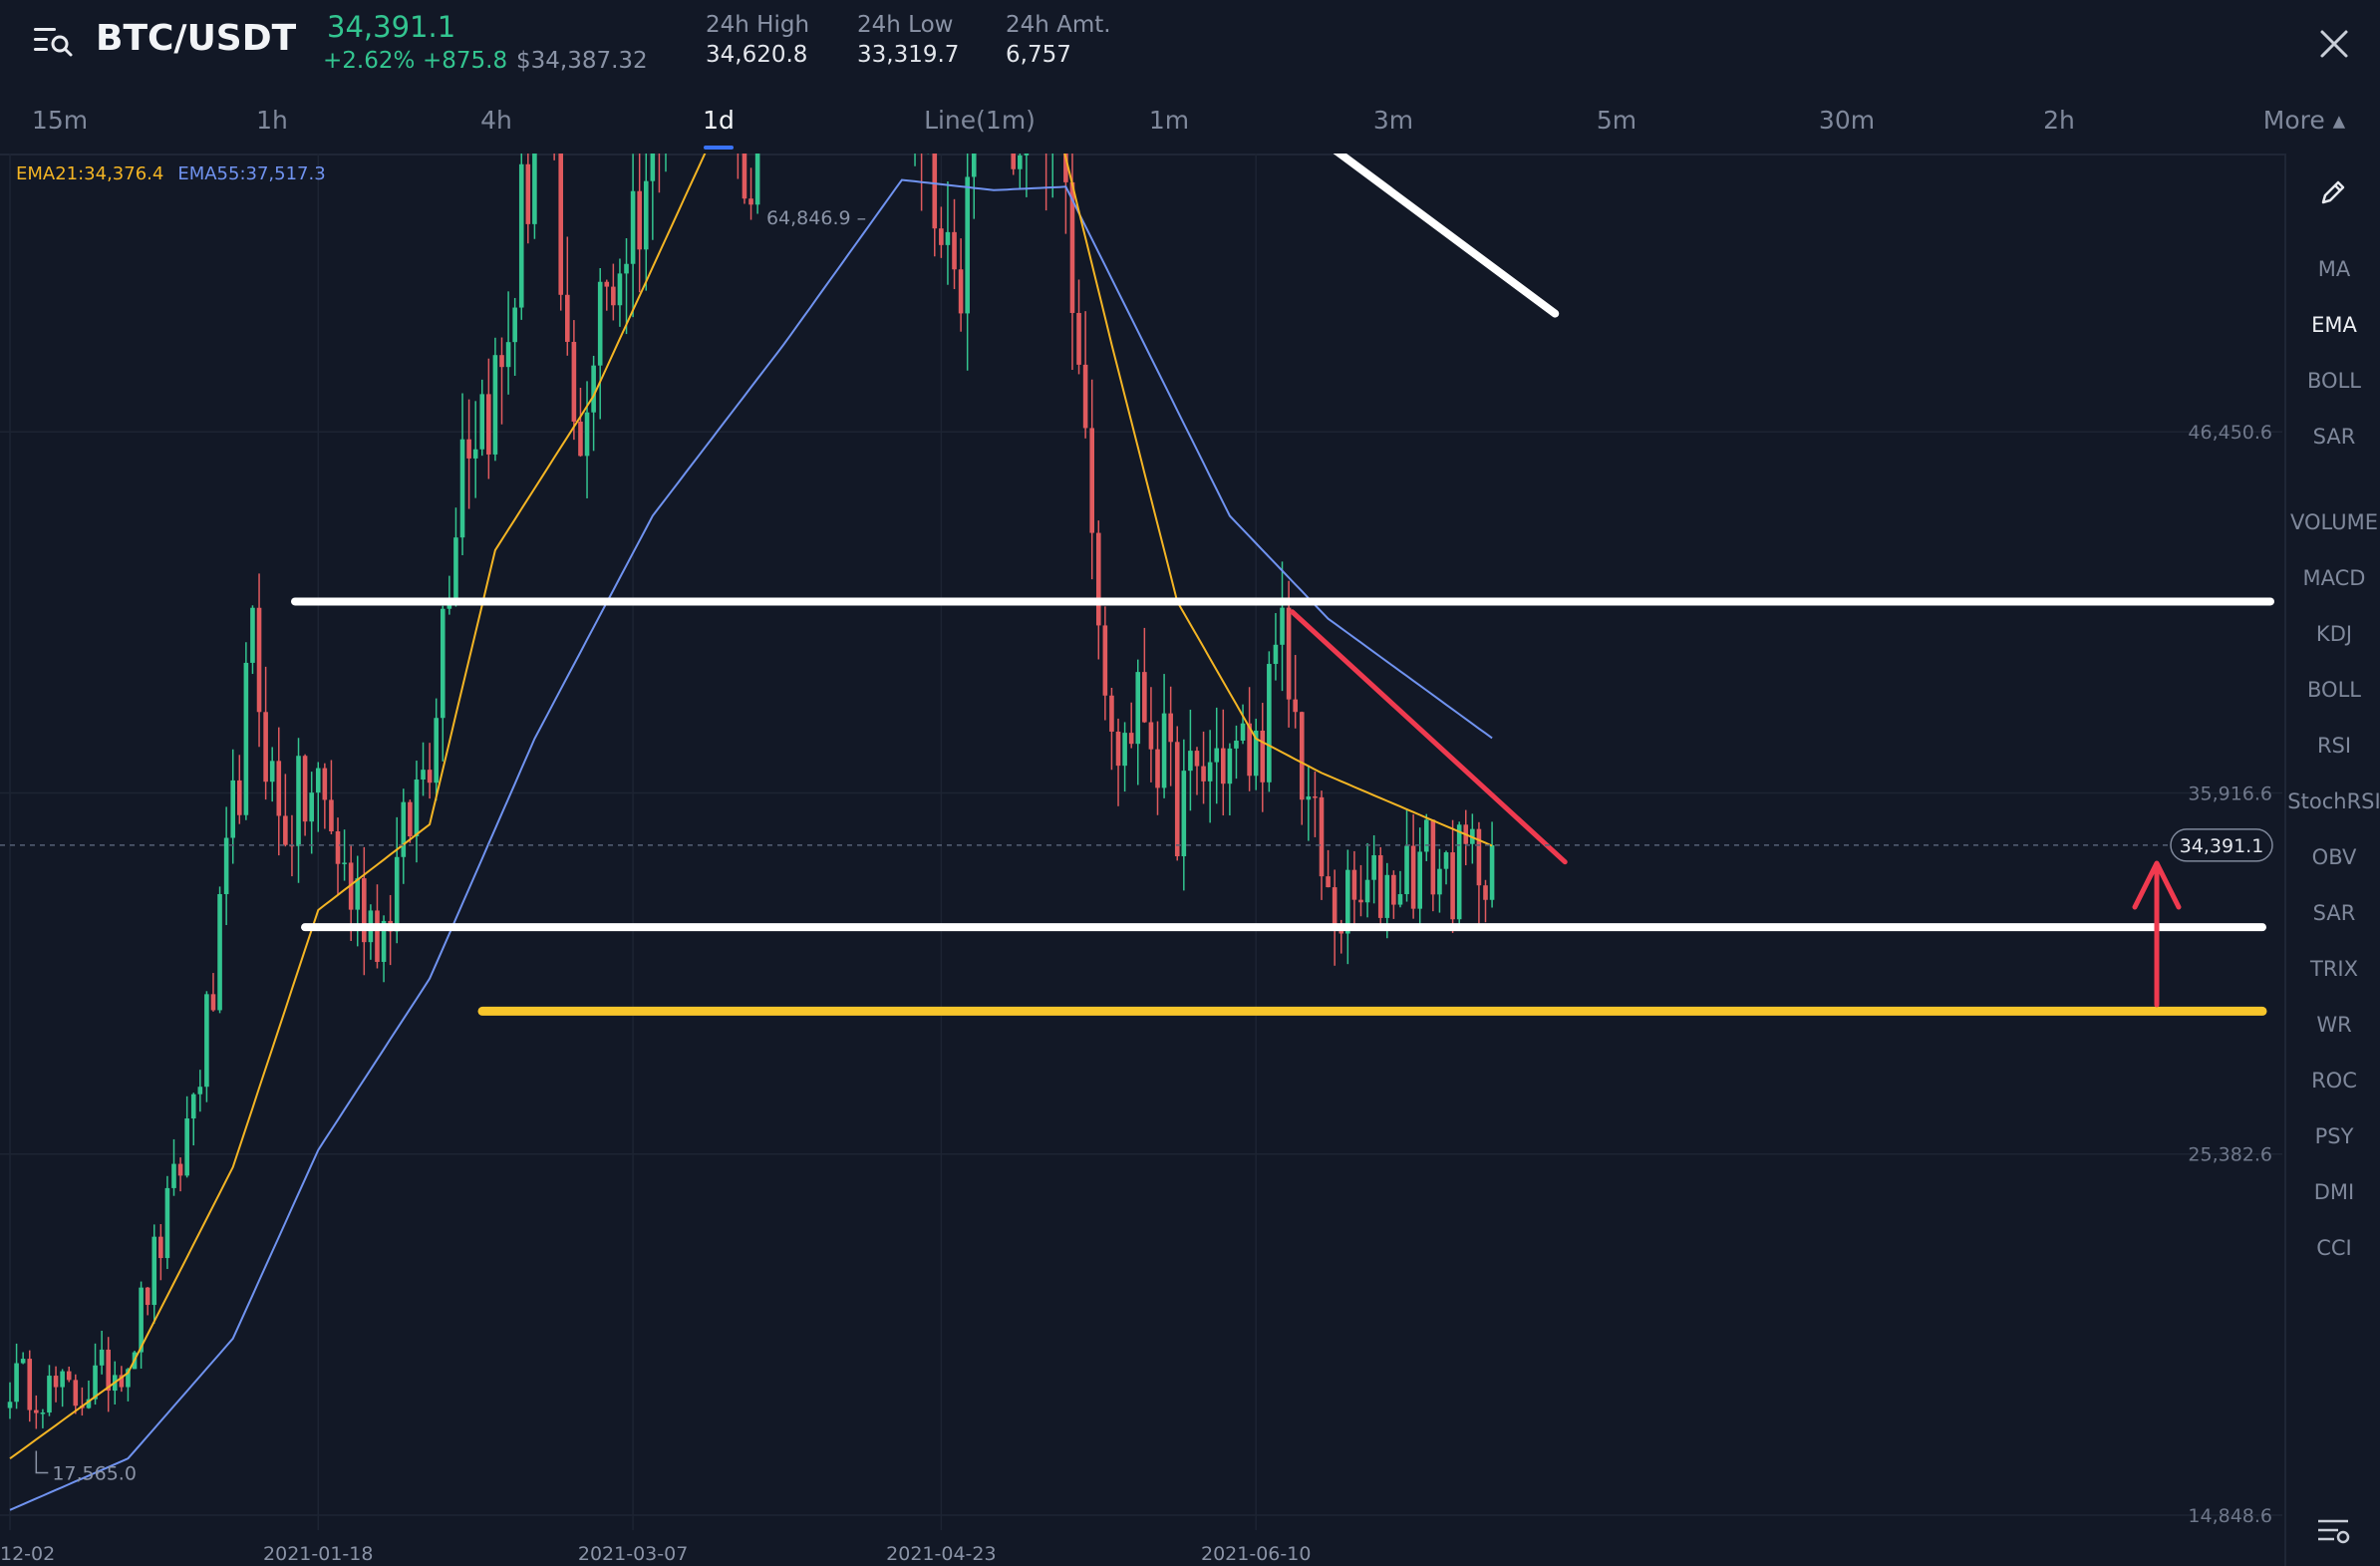 This screenshot has width=2380, height=1566. Describe the element at coordinates (2334, 325) in the screenshot. I see `indicator-ema: EMA` at that location.